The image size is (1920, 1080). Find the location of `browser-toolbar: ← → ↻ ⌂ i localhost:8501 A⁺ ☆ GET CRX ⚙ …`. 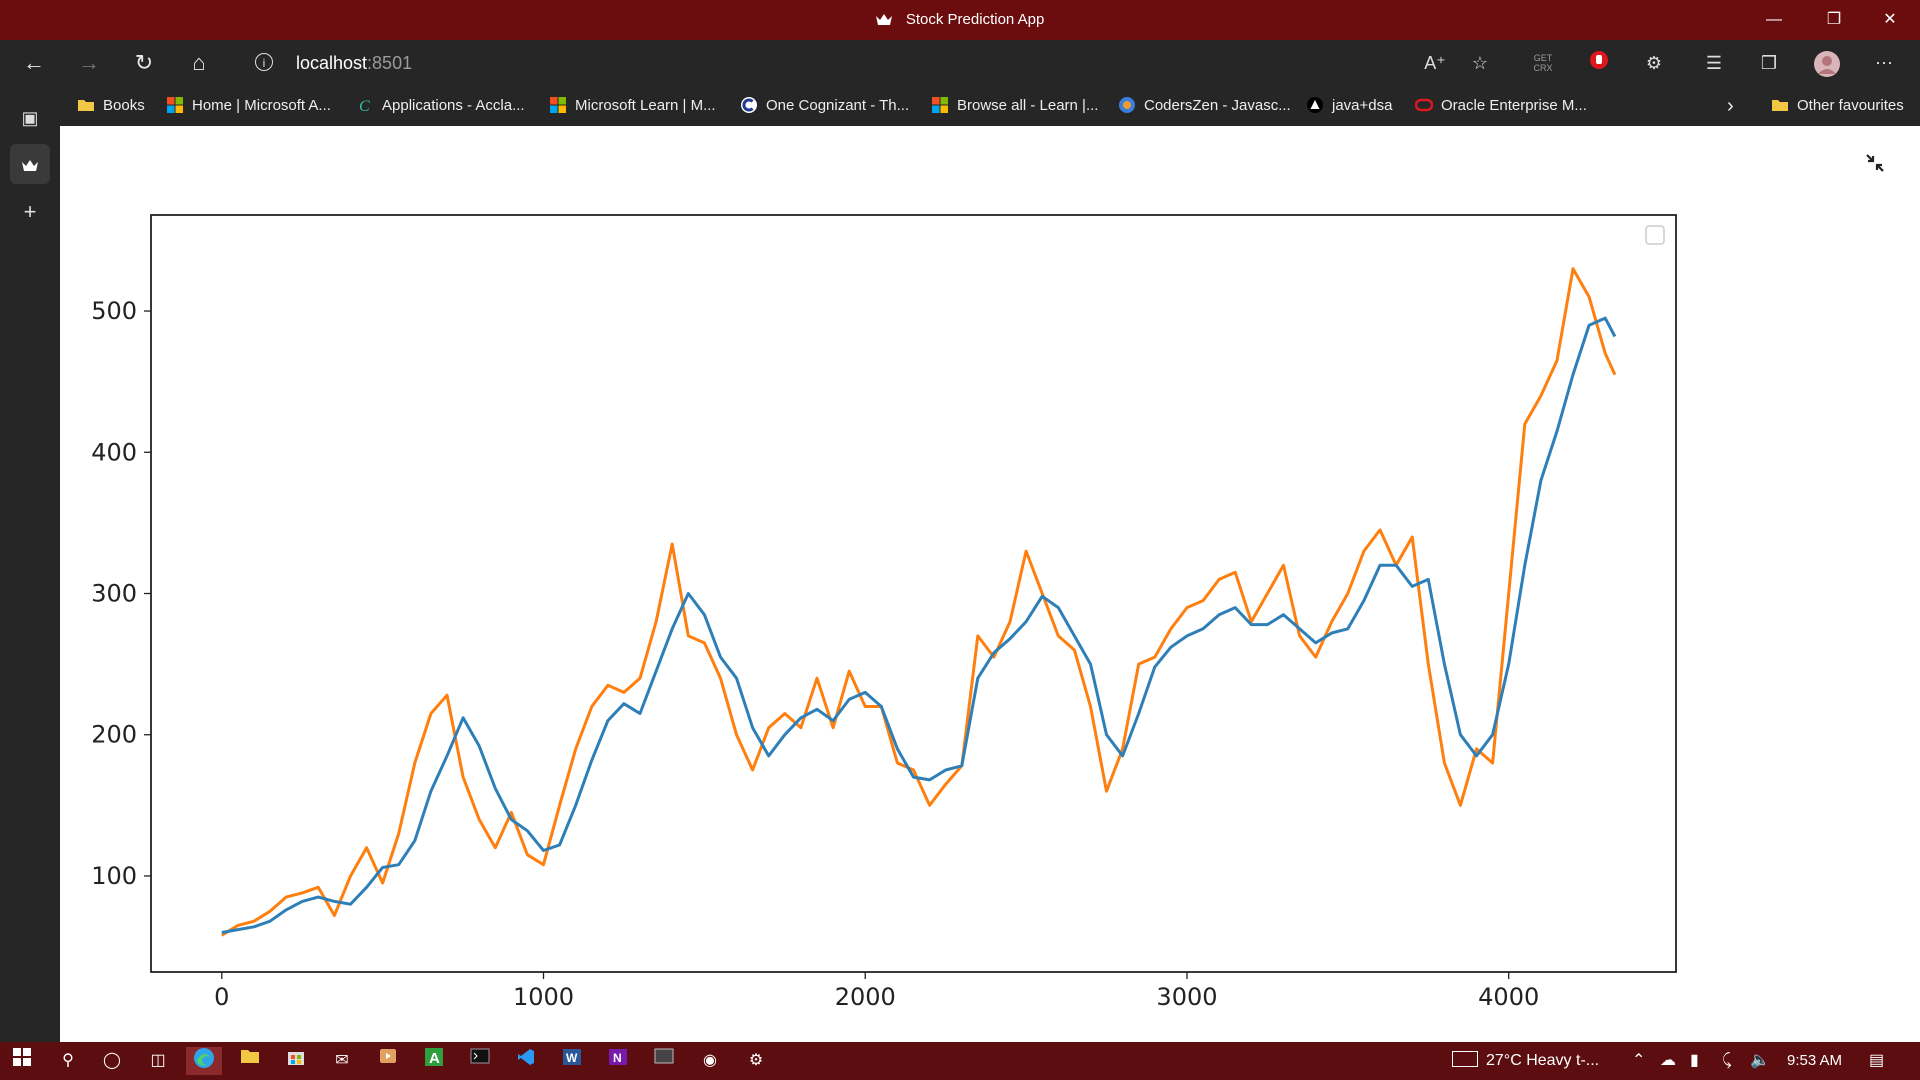

browser-toolbar: ← → ↻ ⌂ i localhost:8501 A⁺ ☆ GET CRX ⚙ … is located at coordinates (960, 63).